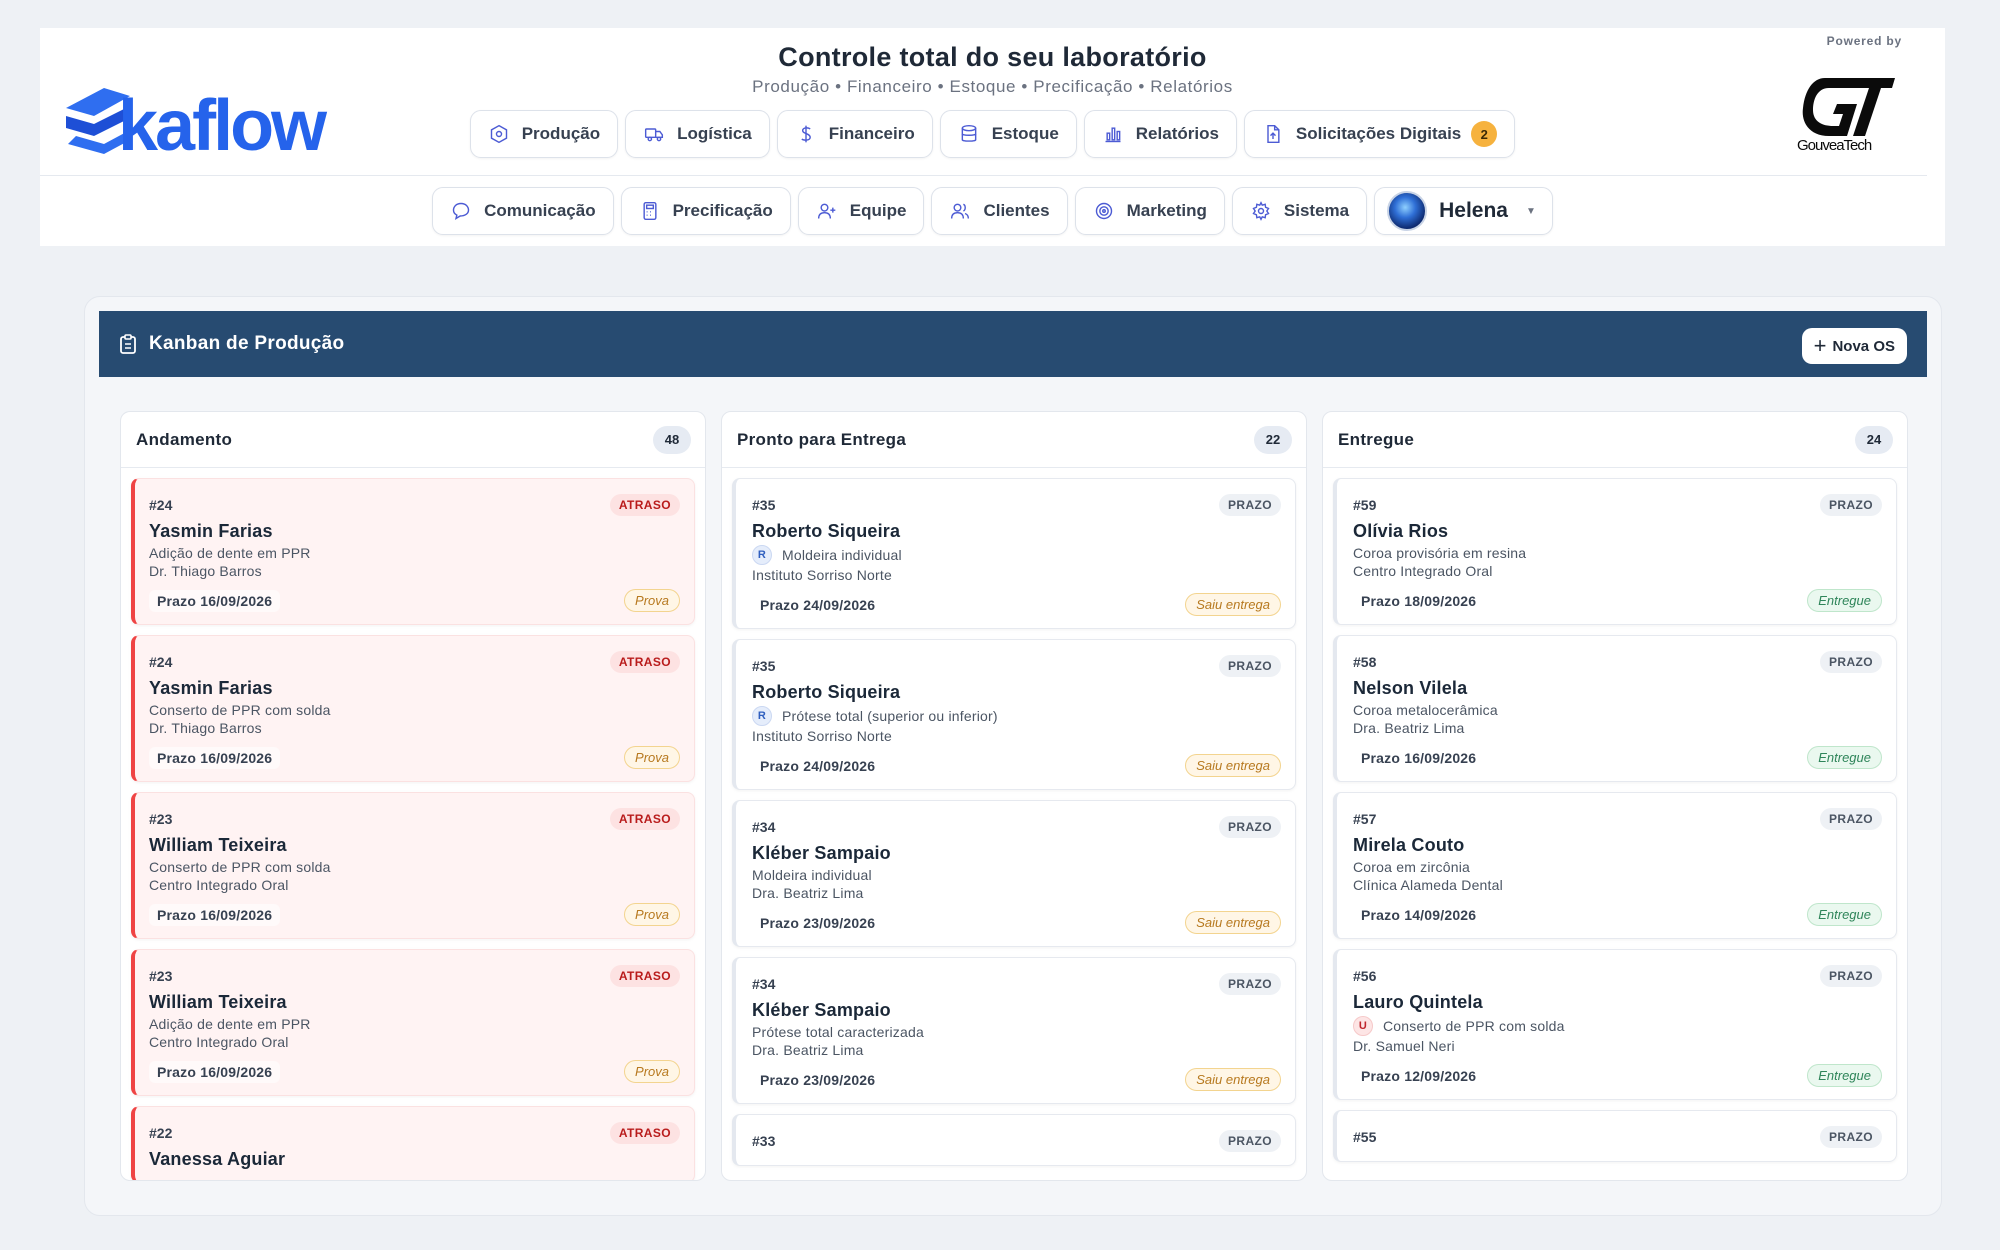 The width and height of the screenshot is (2000, 1250). What do you see at coordinates (1365, 505) in the screenshot?
I see `order-number: #59` at bounding box center [1365, 505].